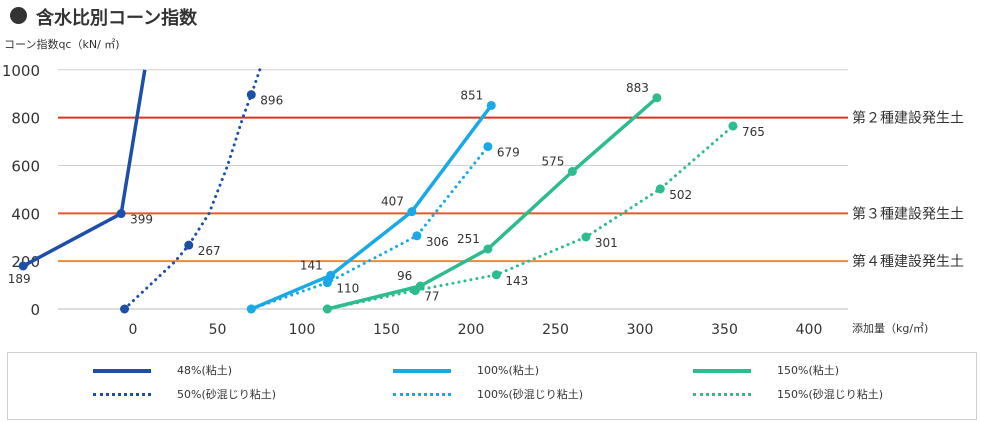 The width and height of the screenshot is (981, 422). Describe the element at coordinates (468, 239) in the screenshot. I see `data-label: 251` at that location.